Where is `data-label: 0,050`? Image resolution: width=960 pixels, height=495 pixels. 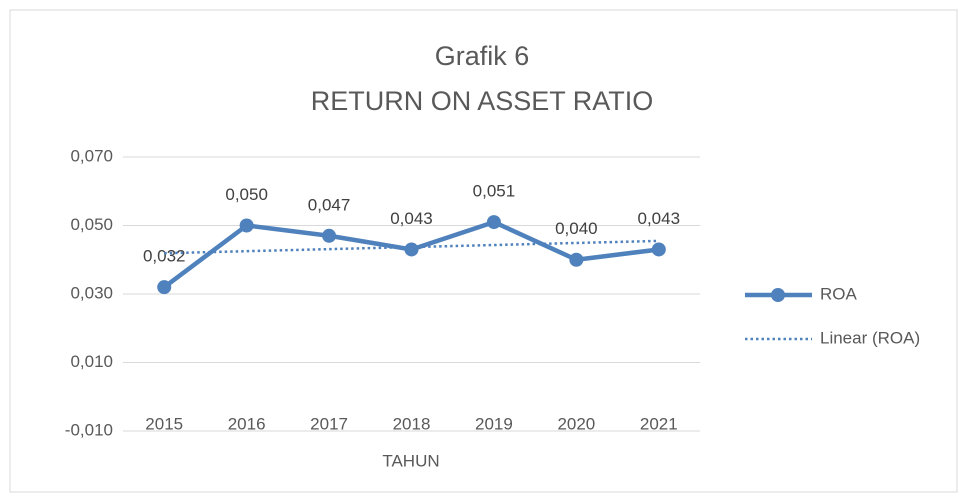
data-label: 0,050 is located at coordinates (246, 194).